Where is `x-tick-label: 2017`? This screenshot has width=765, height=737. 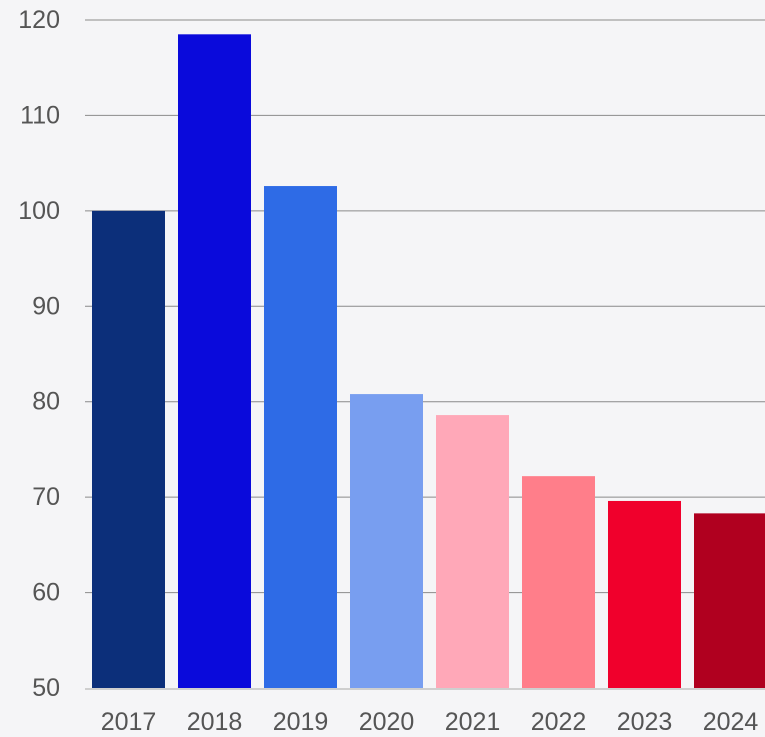 x-tick-label: 2017 is located at coordinates (129, 722).